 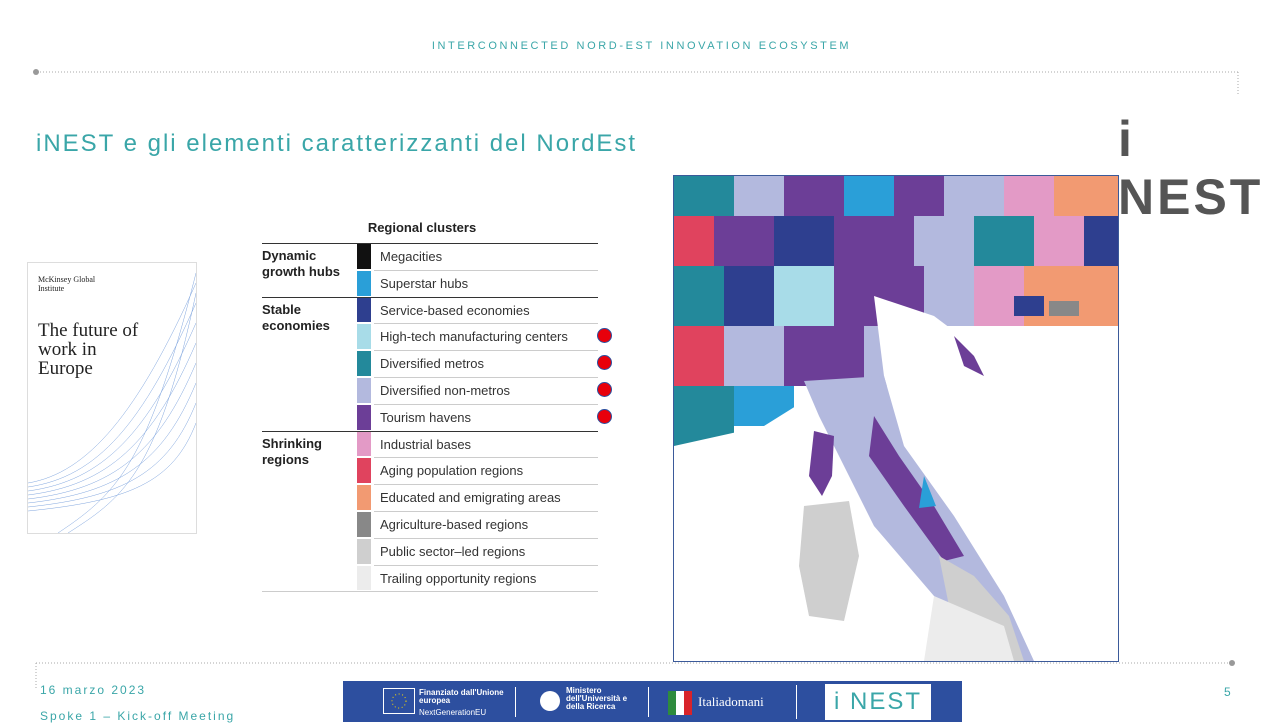 I want to click on cluster-label: Trailing opportunity regions, so click(x=458, y=578).